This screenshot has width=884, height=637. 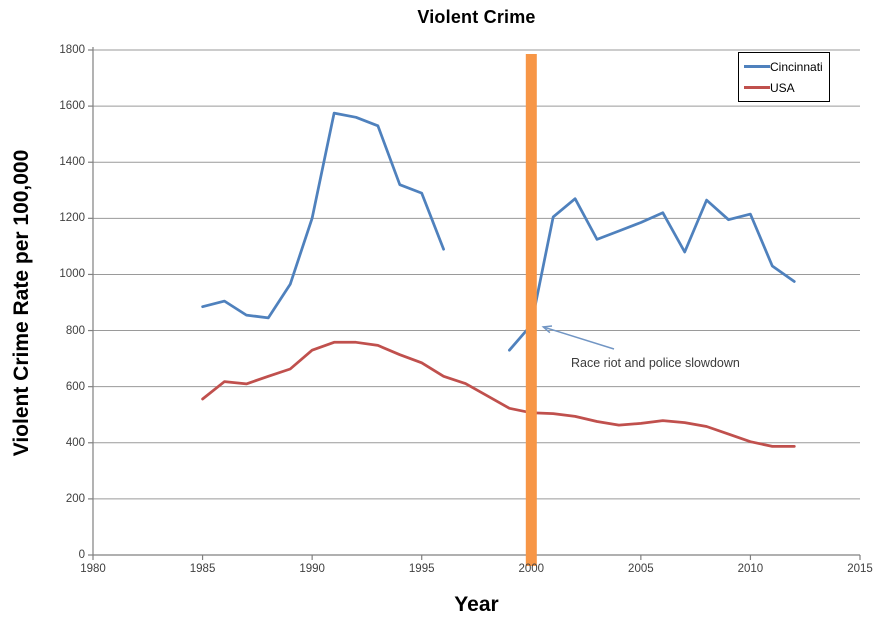 I want to click on y-axis-tick-labels: 0 200 400 600 800 1000 1200 1400 1600 1800, so click(x=42, y=318).